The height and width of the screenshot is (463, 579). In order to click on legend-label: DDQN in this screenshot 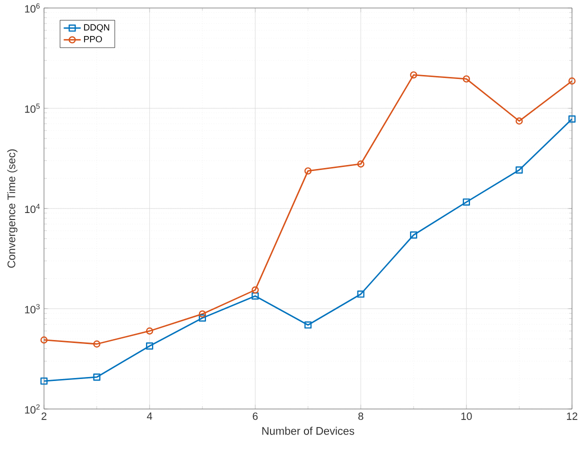, I will do `click(97, 28)`.